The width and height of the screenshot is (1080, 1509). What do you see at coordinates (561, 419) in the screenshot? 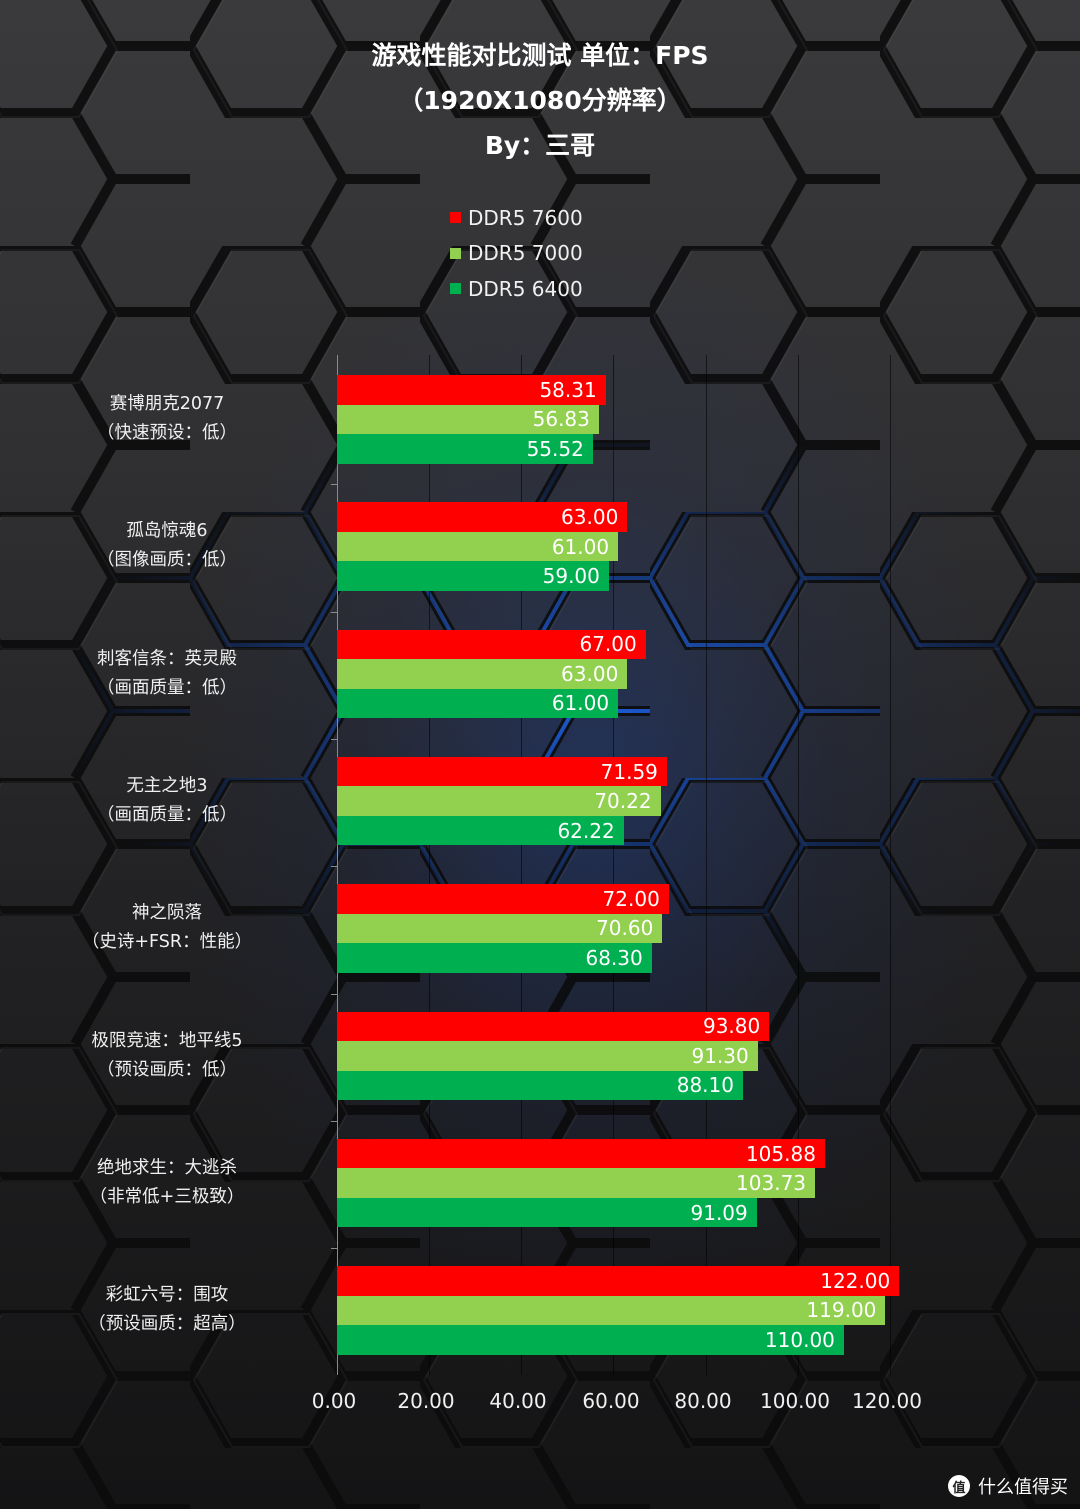
I see `bar-value-label: 56.83` at bounding box center [561, 419].